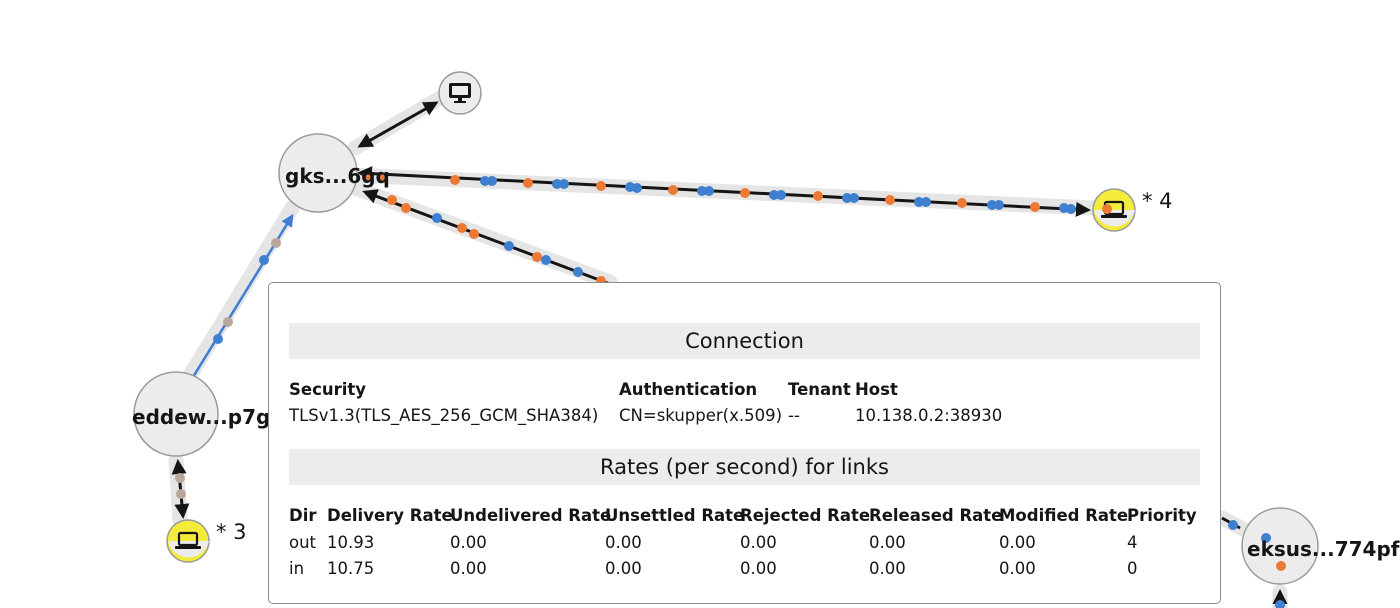  I want to click on row-in-delivery: 10.75, so click(351, 568).